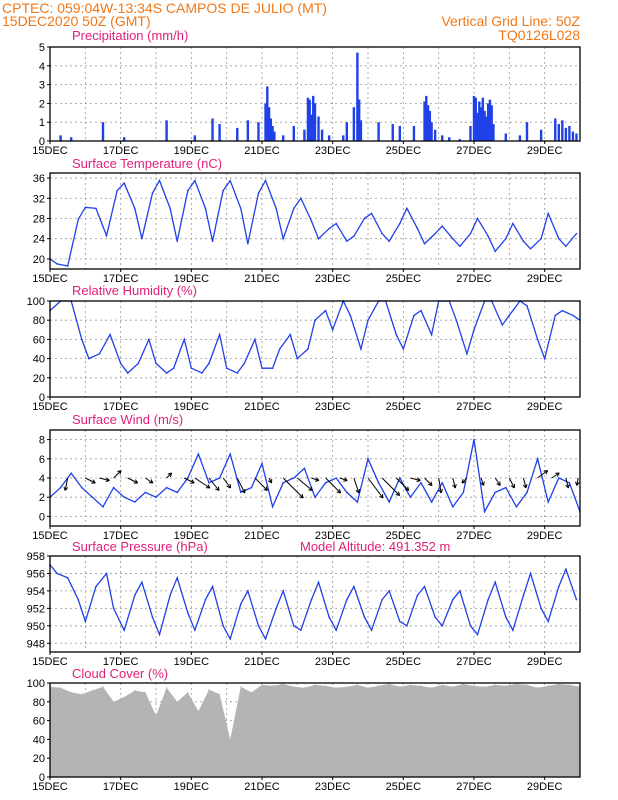 The width and height of the screenshot is (618, 800). Describe the element at coordinates (440, 485) in the screenshot. I see `wind-vector` at that location.